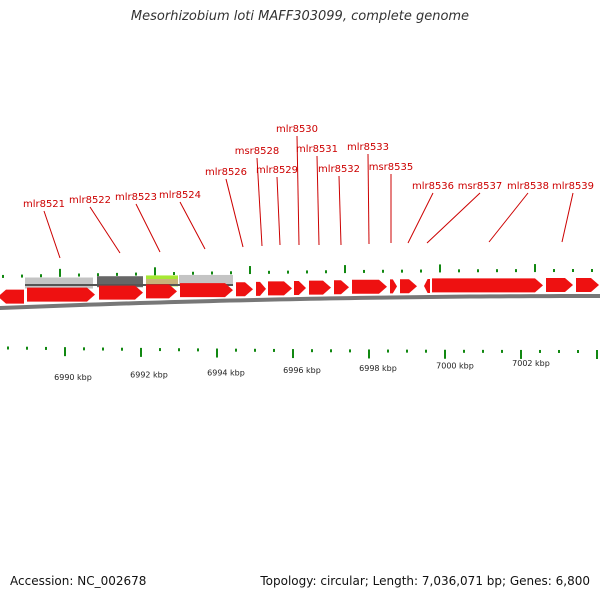 Image resolution: width=600 pixels, height=600 pixels. What do you see at coordinates (149, 375) in the screenshot?
I see `scale-label: 6992 kbp` at bounding box center [149, 375].